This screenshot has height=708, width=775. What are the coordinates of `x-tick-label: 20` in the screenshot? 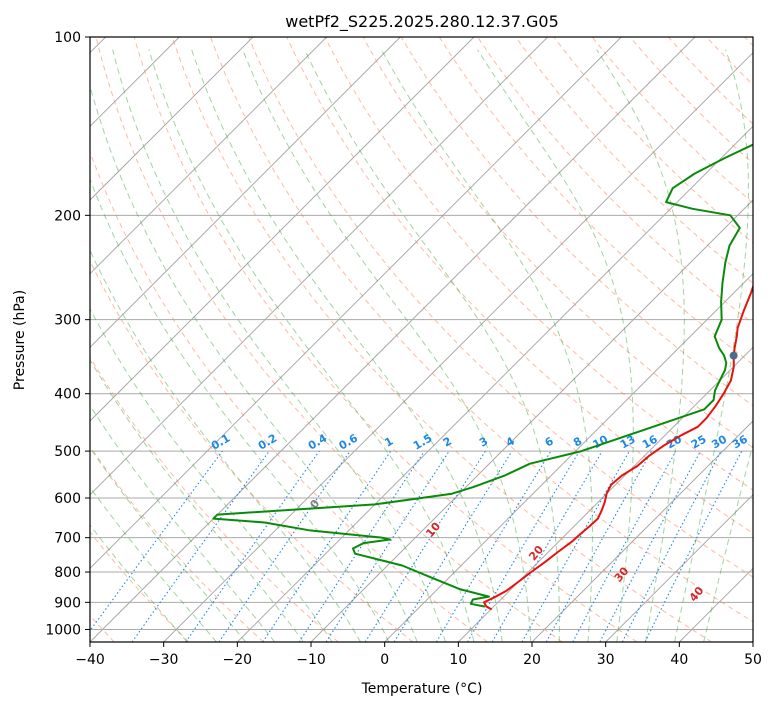 It's located at (532, 660).